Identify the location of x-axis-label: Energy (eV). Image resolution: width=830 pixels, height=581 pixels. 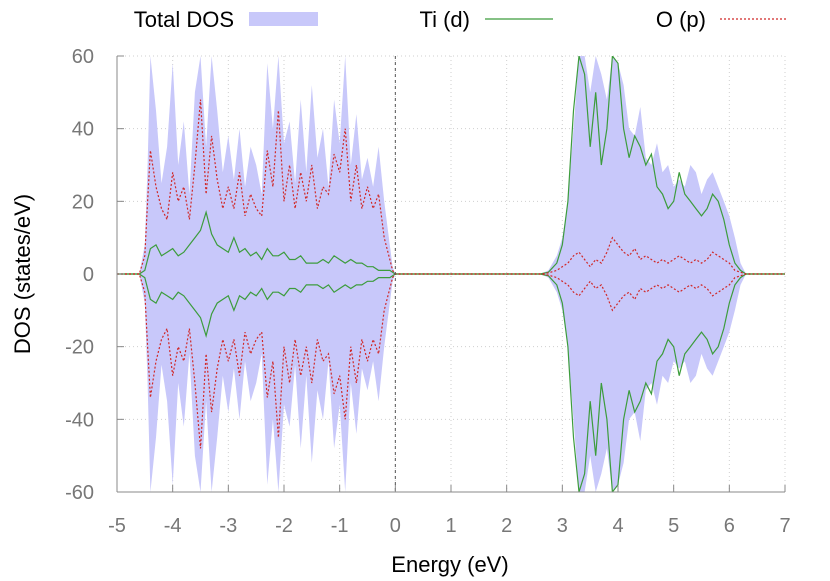
(449, 564).